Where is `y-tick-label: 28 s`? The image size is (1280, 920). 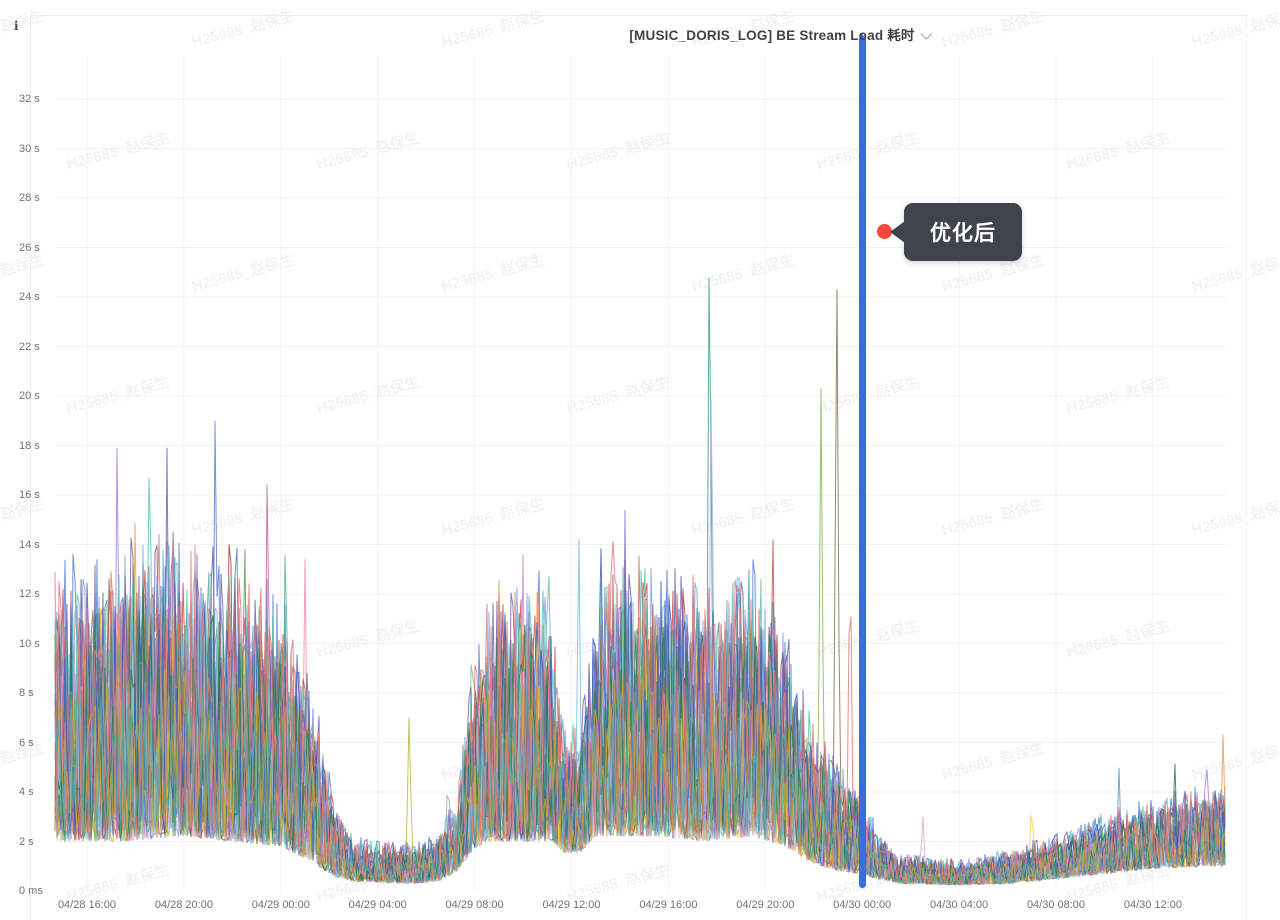 y-tick-label: 28 s is located at coordinates (29, 198).